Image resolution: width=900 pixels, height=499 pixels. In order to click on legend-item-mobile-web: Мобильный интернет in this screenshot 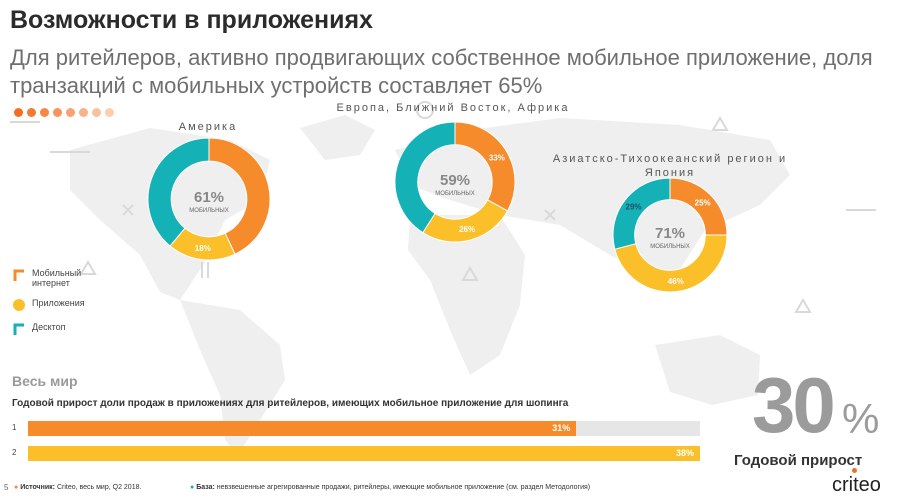, I will do `click(52, 278)`.